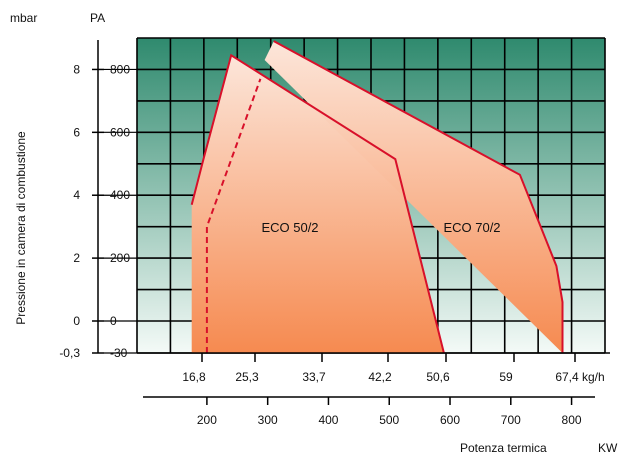 Image resolution: width=631 pixels, height=459 pixels. I want to click on y-tick-label-mbar: 6, so click(76, 132).